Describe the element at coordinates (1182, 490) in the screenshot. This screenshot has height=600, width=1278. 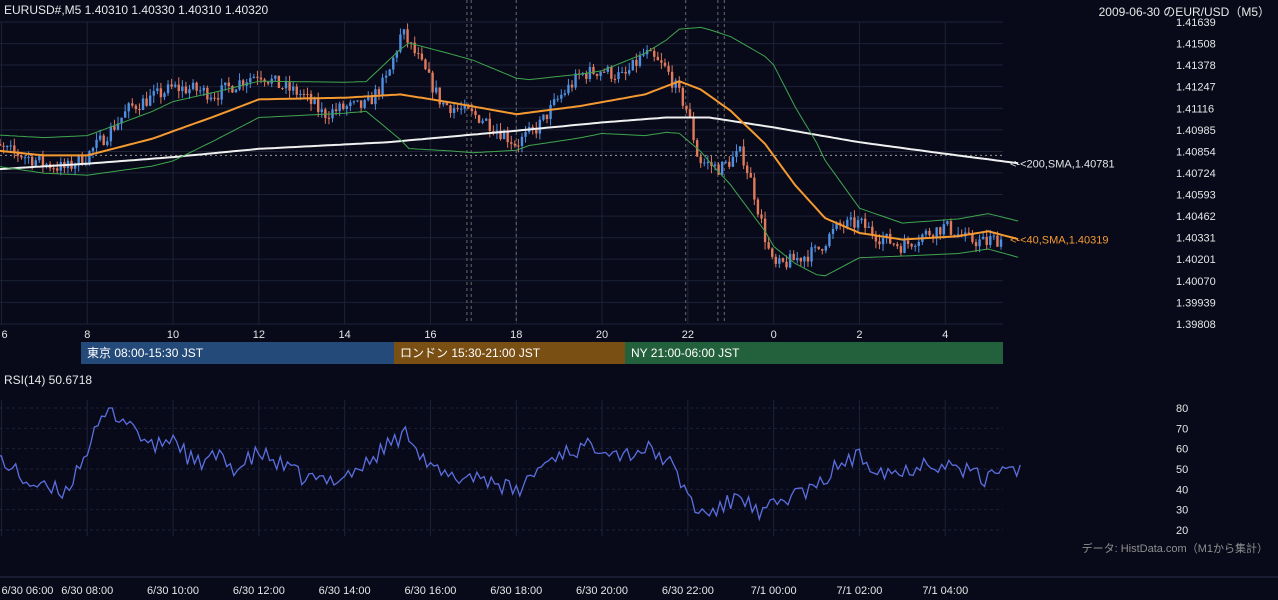
I see `rsi-y-tick: 40` at that location.